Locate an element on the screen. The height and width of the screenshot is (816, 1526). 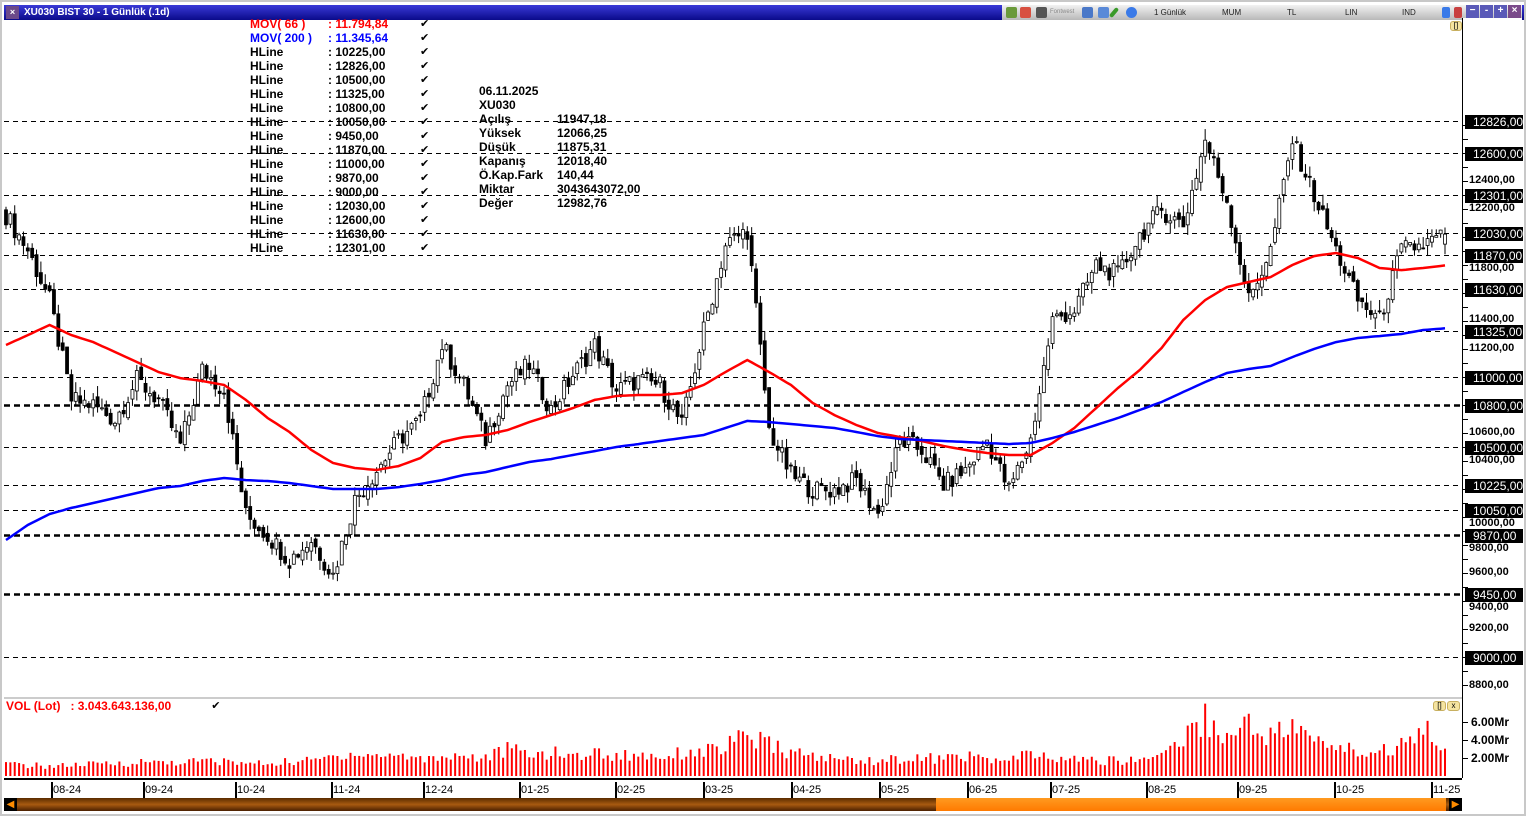
indicator-icon is located at coordinates (1011, 12).